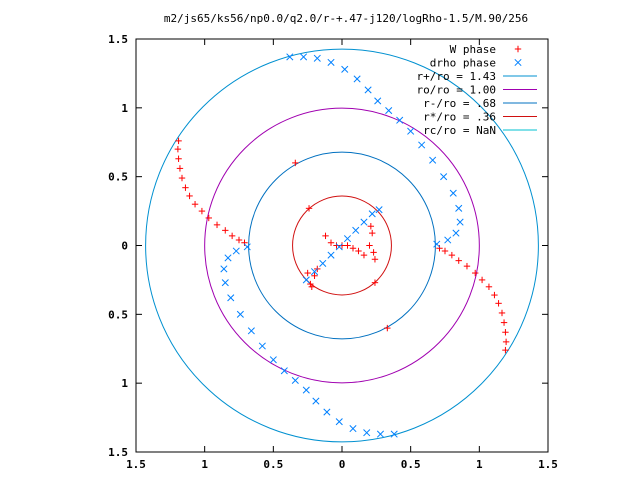 This screenshot has height=480, width=640. Describe the element at coordinates (477, 76) in the screenshot. I see `legend-item: r+/ro = 1.43` at that location.